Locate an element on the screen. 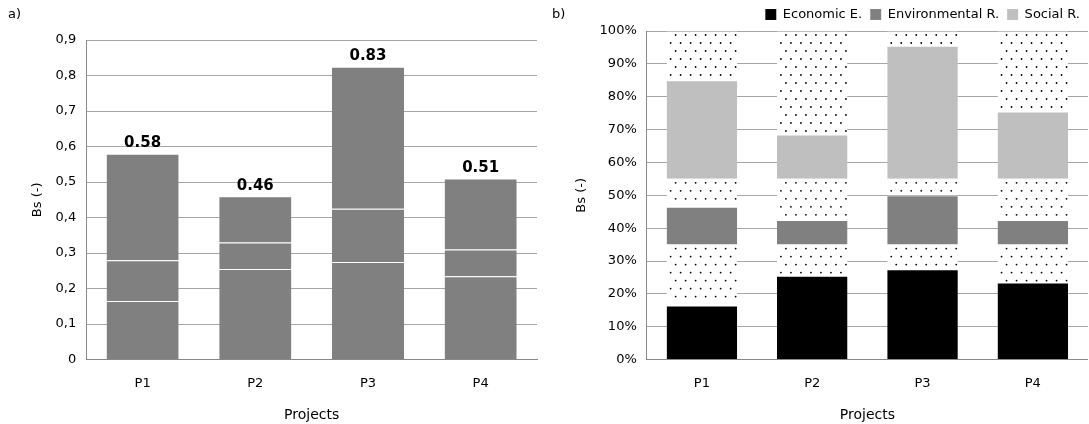 This screenshot has height=424, width=1089. y-tick-label: 0,1 is located at coordinates (66, 323).